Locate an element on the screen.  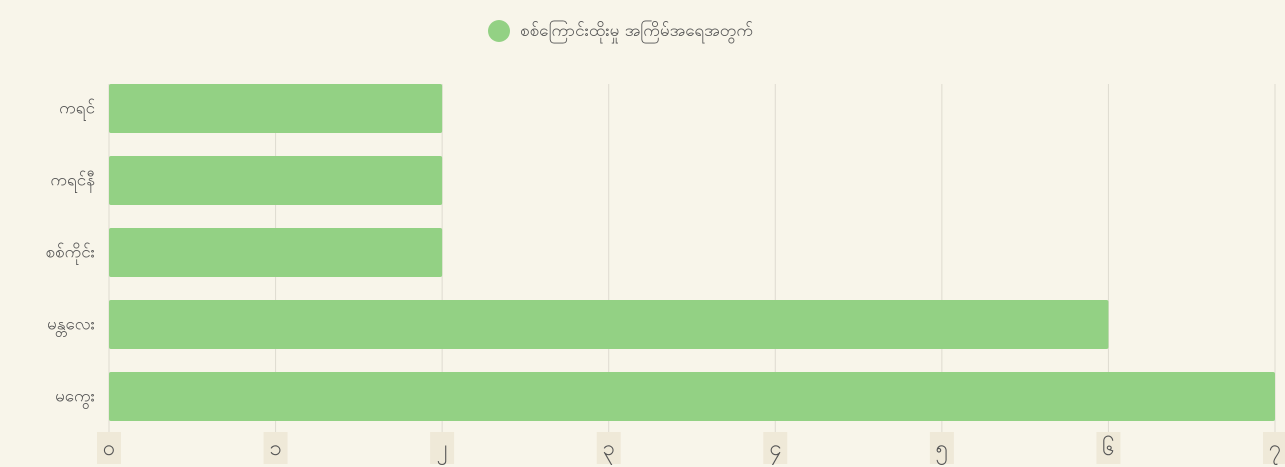
legend-label: စစ်ကြောင်းထိုးမှု အကြိမ်အရေအတွက် is located at coordinates (636, 31).